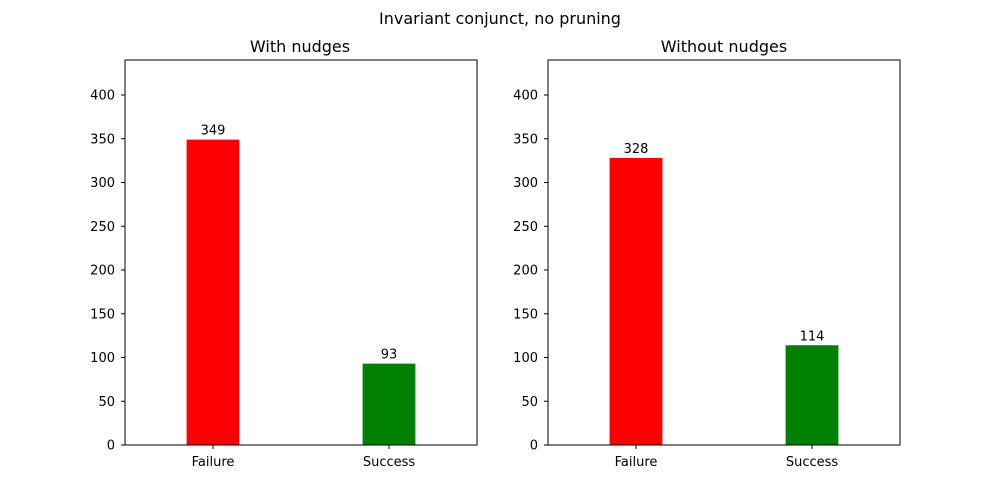  Describe the element at coordinates (106, 402) in the screenshot. I see `with-nudges-y-tick-label-50: 50` at that location.